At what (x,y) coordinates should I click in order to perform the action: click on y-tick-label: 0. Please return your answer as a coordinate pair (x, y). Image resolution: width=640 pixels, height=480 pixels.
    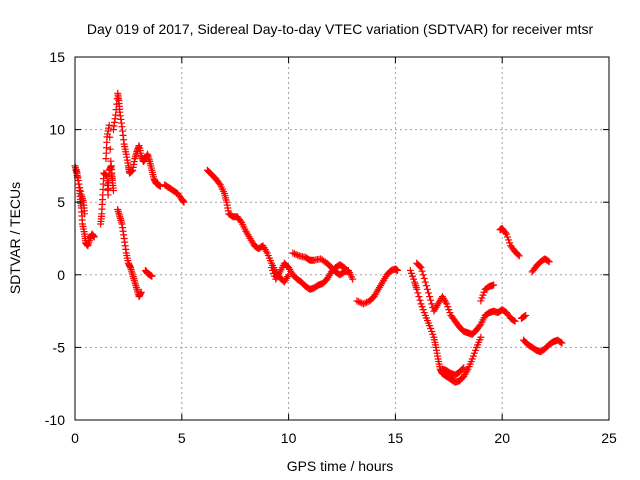
    Looking at the image, I should click on (61, 275).